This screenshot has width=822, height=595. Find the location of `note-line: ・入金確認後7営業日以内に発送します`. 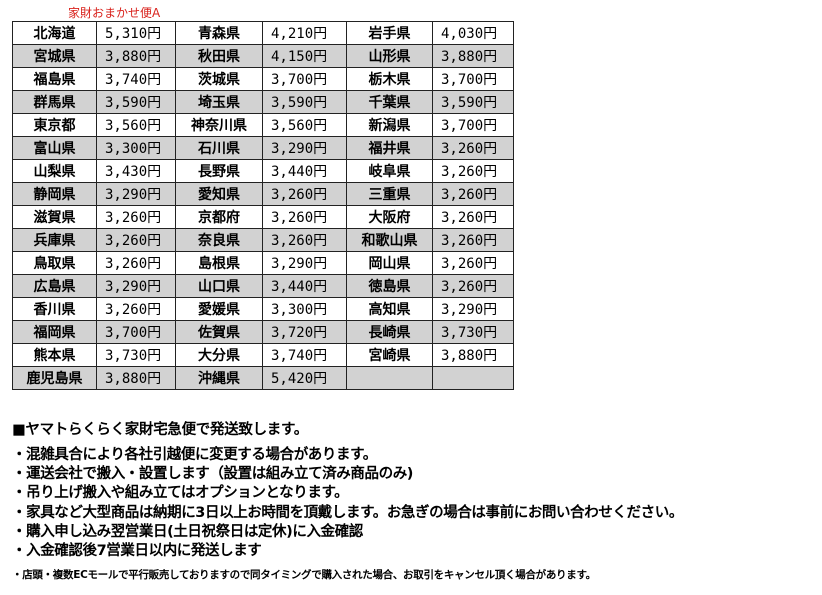

note-line: ・入金確認後7営業日以内に発送します is located at coordinates (137, 551).